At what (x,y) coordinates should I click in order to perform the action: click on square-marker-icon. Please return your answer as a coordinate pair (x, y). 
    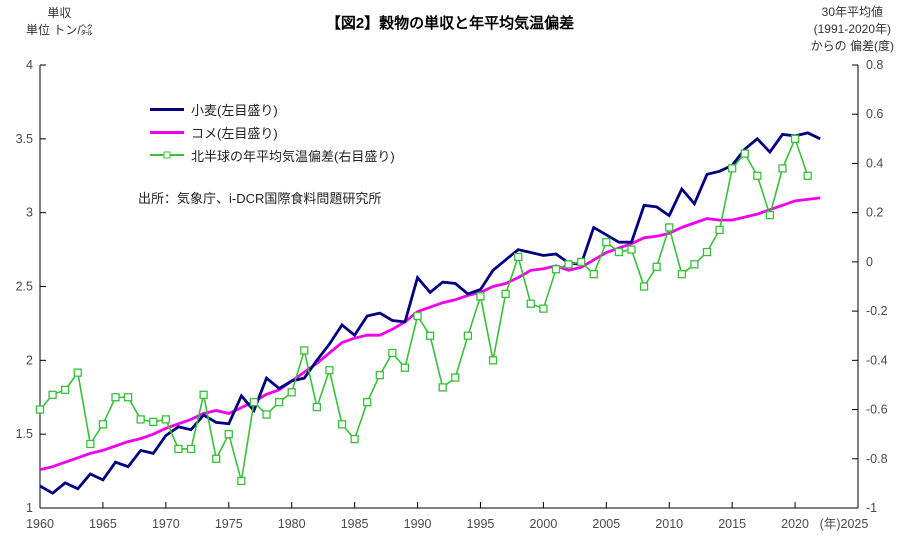
    Looking at the image, I should click on (167, 155).